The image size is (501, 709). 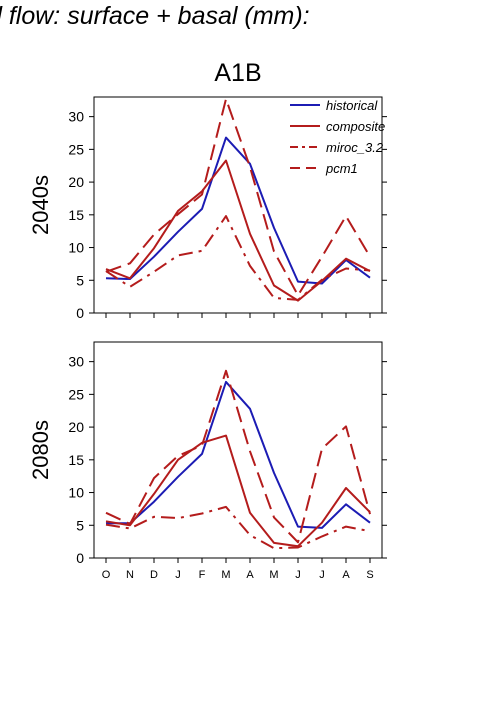 I want to click on scenario-title: A1B, so click(x=237, y=73).